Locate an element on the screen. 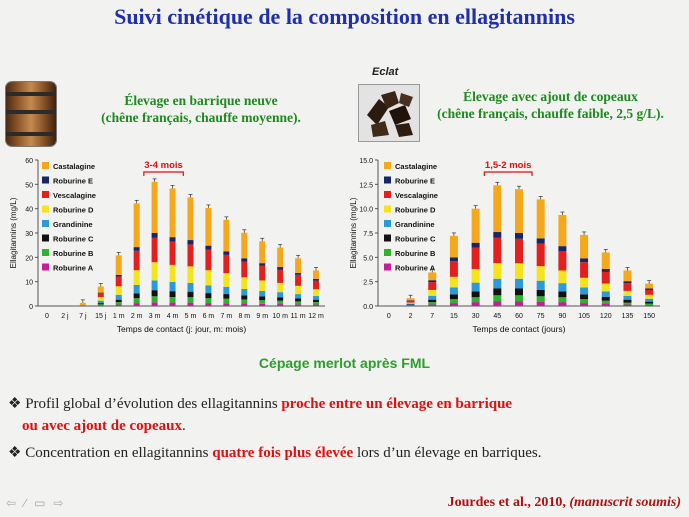 The height and width of the screenshot is (517, 689). y-tick-label: 20 is located at coordinates (29, 258).